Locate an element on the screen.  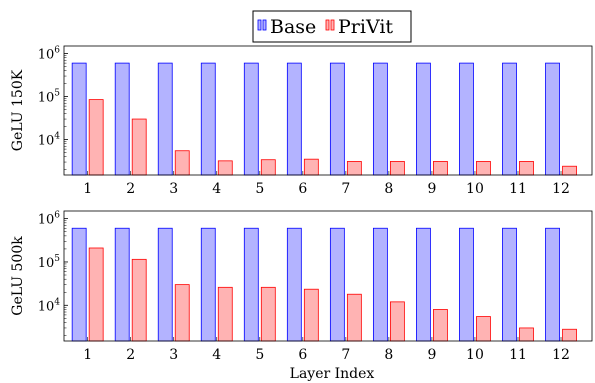
legend: Base PriVit is located at coordinates (332, 26).